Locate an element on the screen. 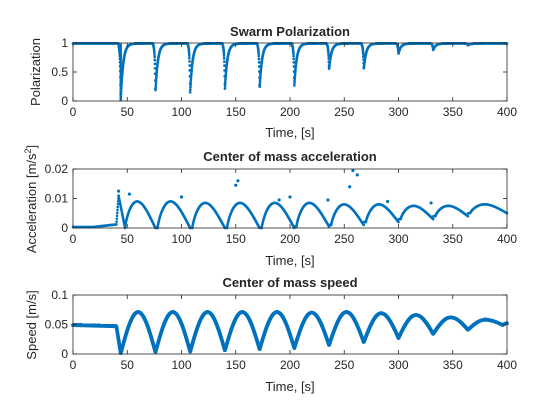  y-tick-label: 0.1 is located at coordinates (59, 295).